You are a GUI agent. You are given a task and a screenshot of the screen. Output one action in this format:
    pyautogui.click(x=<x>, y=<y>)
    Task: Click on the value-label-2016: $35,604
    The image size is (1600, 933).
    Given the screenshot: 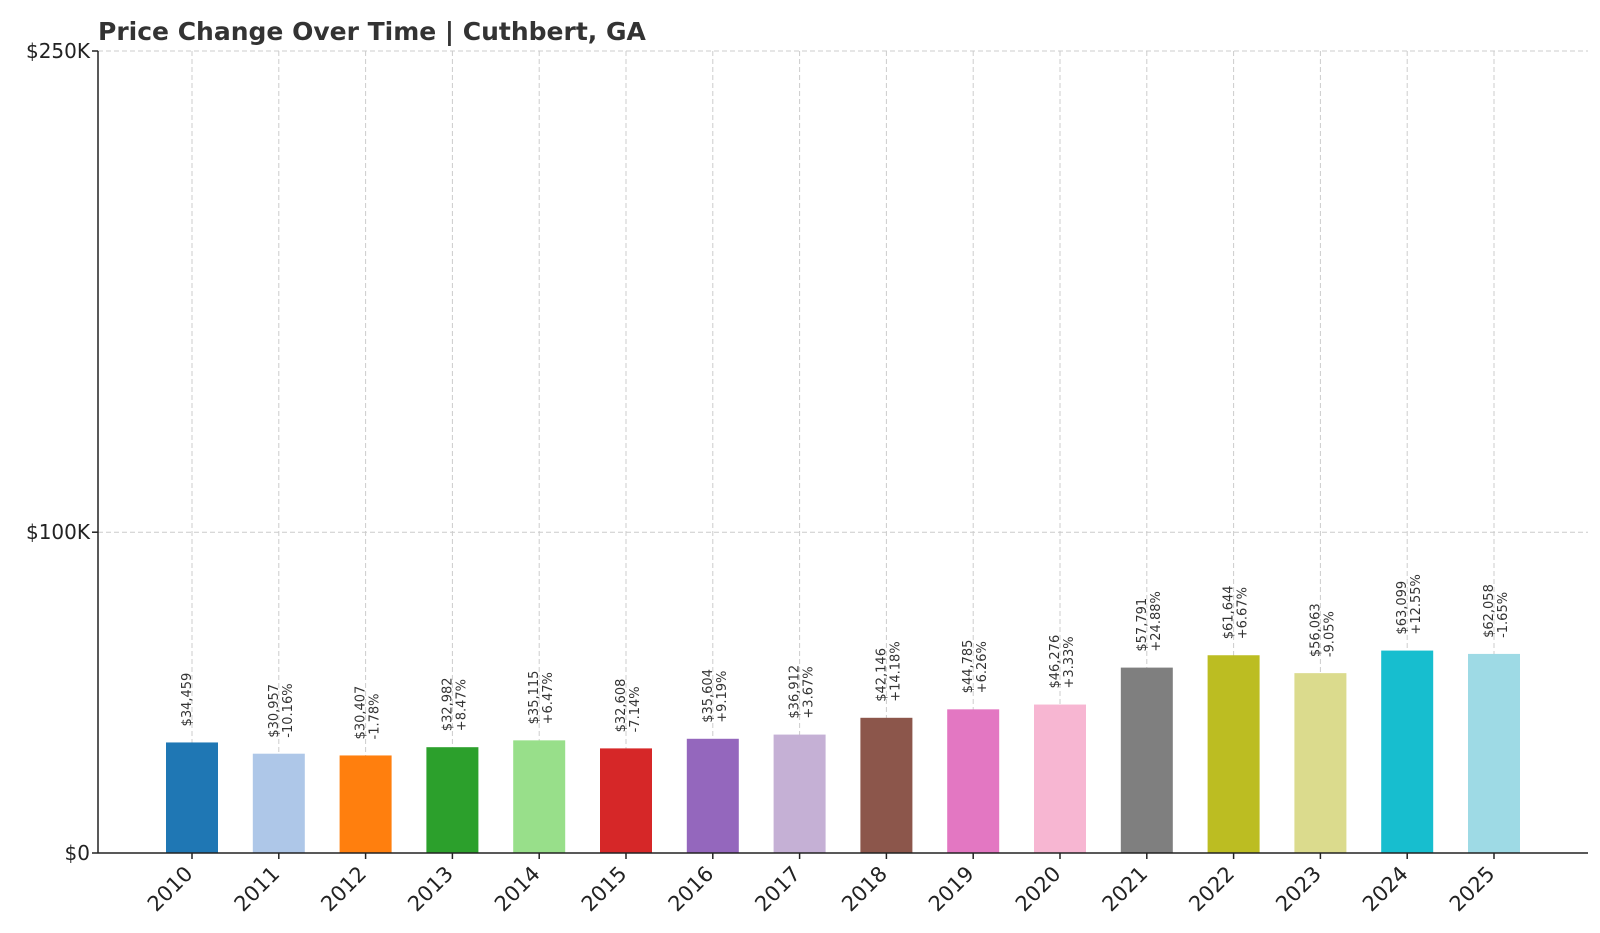 What is the action you would take?
    pyautogui.click(x=708, y=696)
    